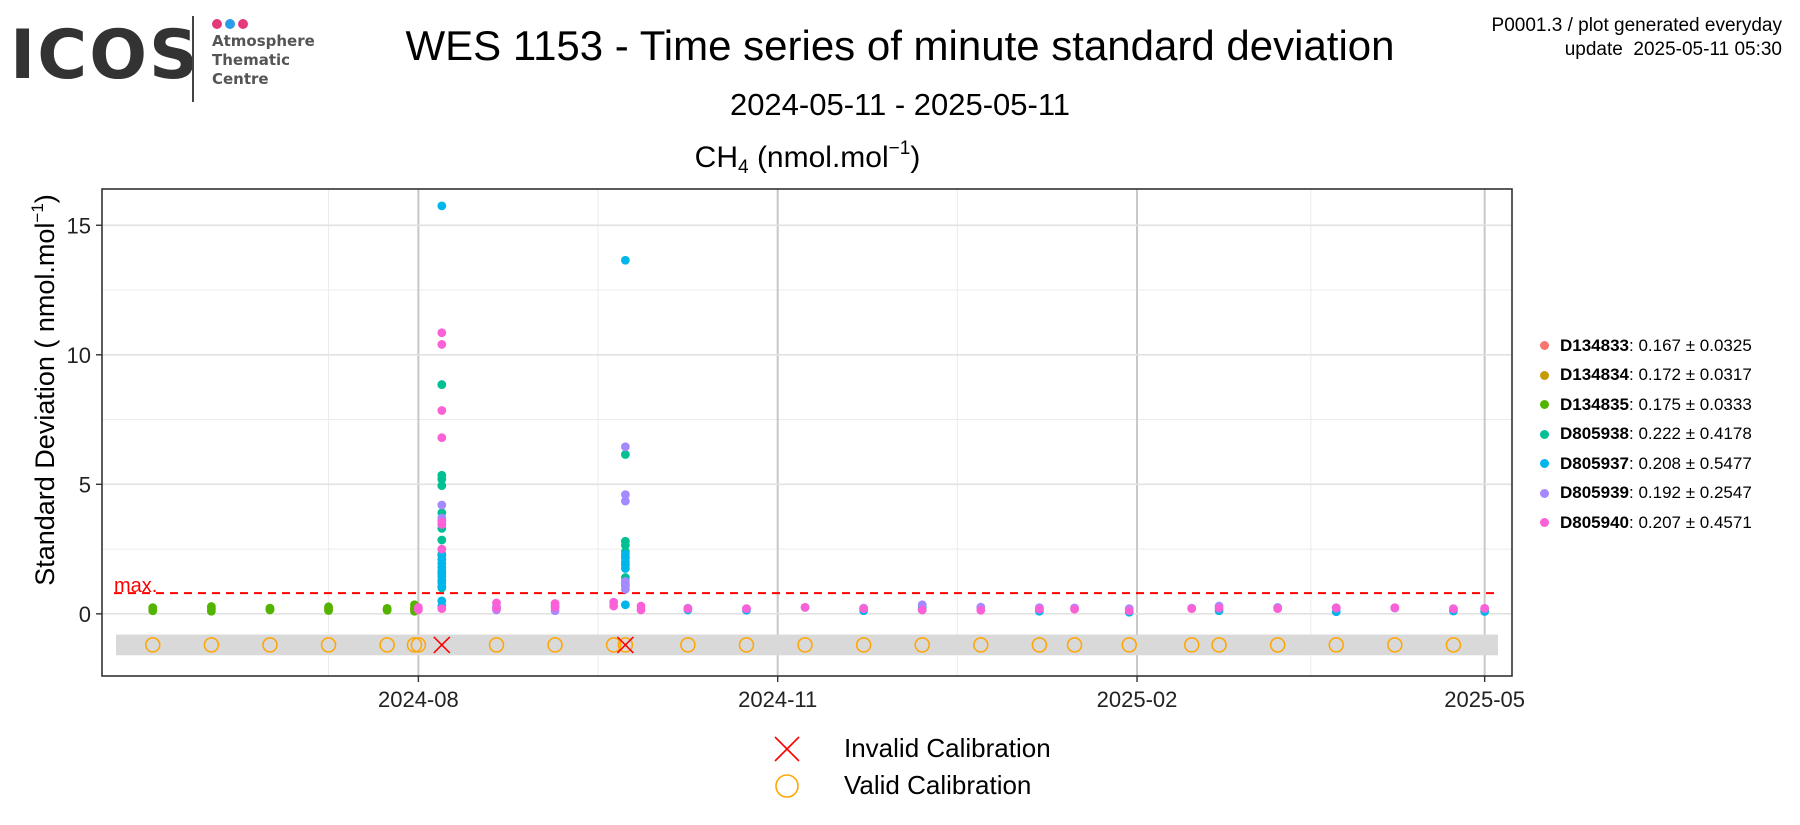  What do you see at coordinates (1595, 404) in the screenshot?
I see `legend-series-name: D134835` at bounding box center [1595, 404].